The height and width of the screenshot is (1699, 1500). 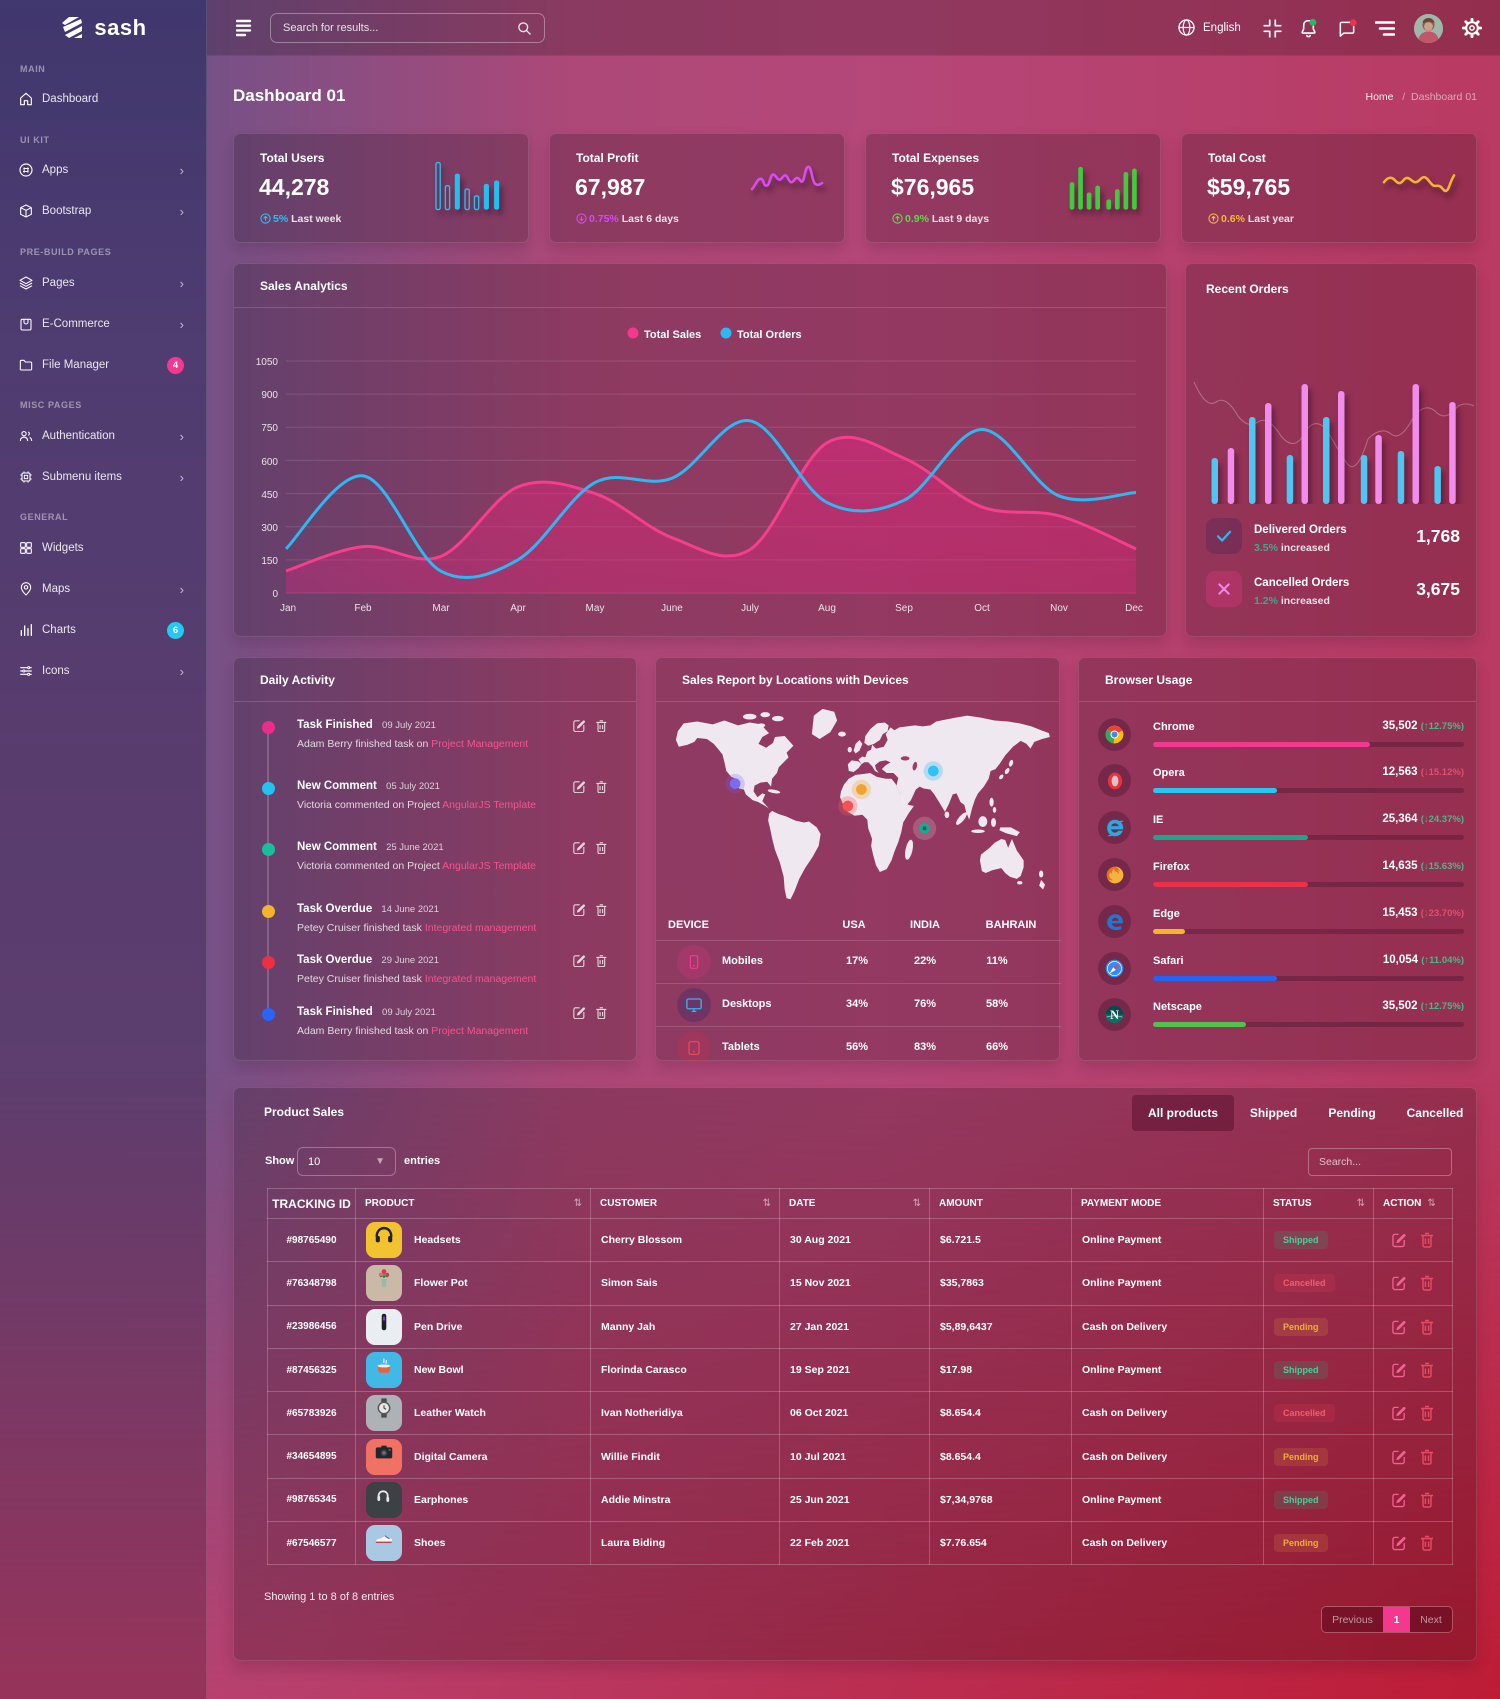 What do you see at coordinates (267, 362) in the screenshot?
I see `svg-text: 1050` at bounding box center [267, 362].